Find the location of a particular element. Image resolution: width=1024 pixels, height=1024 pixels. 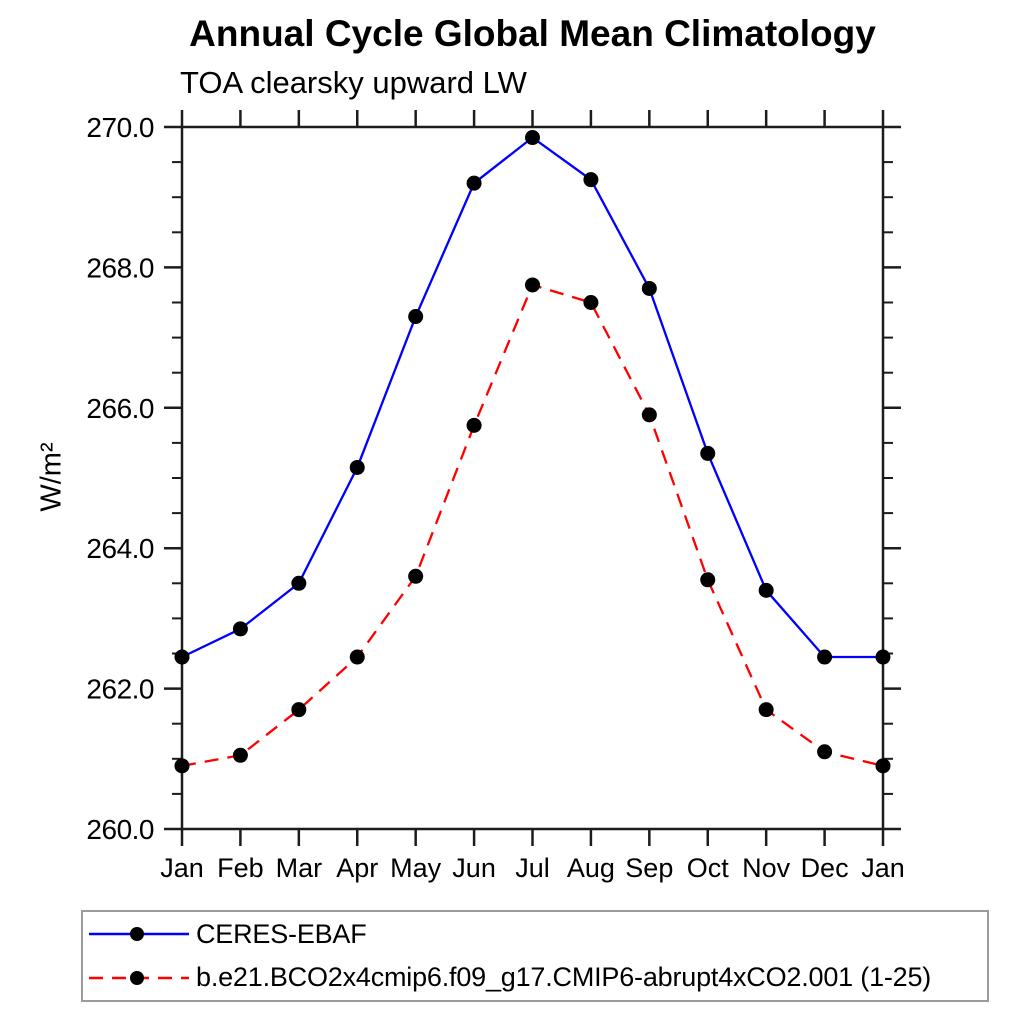

x-tick-label: Apr is located at coordinates (357, 868).